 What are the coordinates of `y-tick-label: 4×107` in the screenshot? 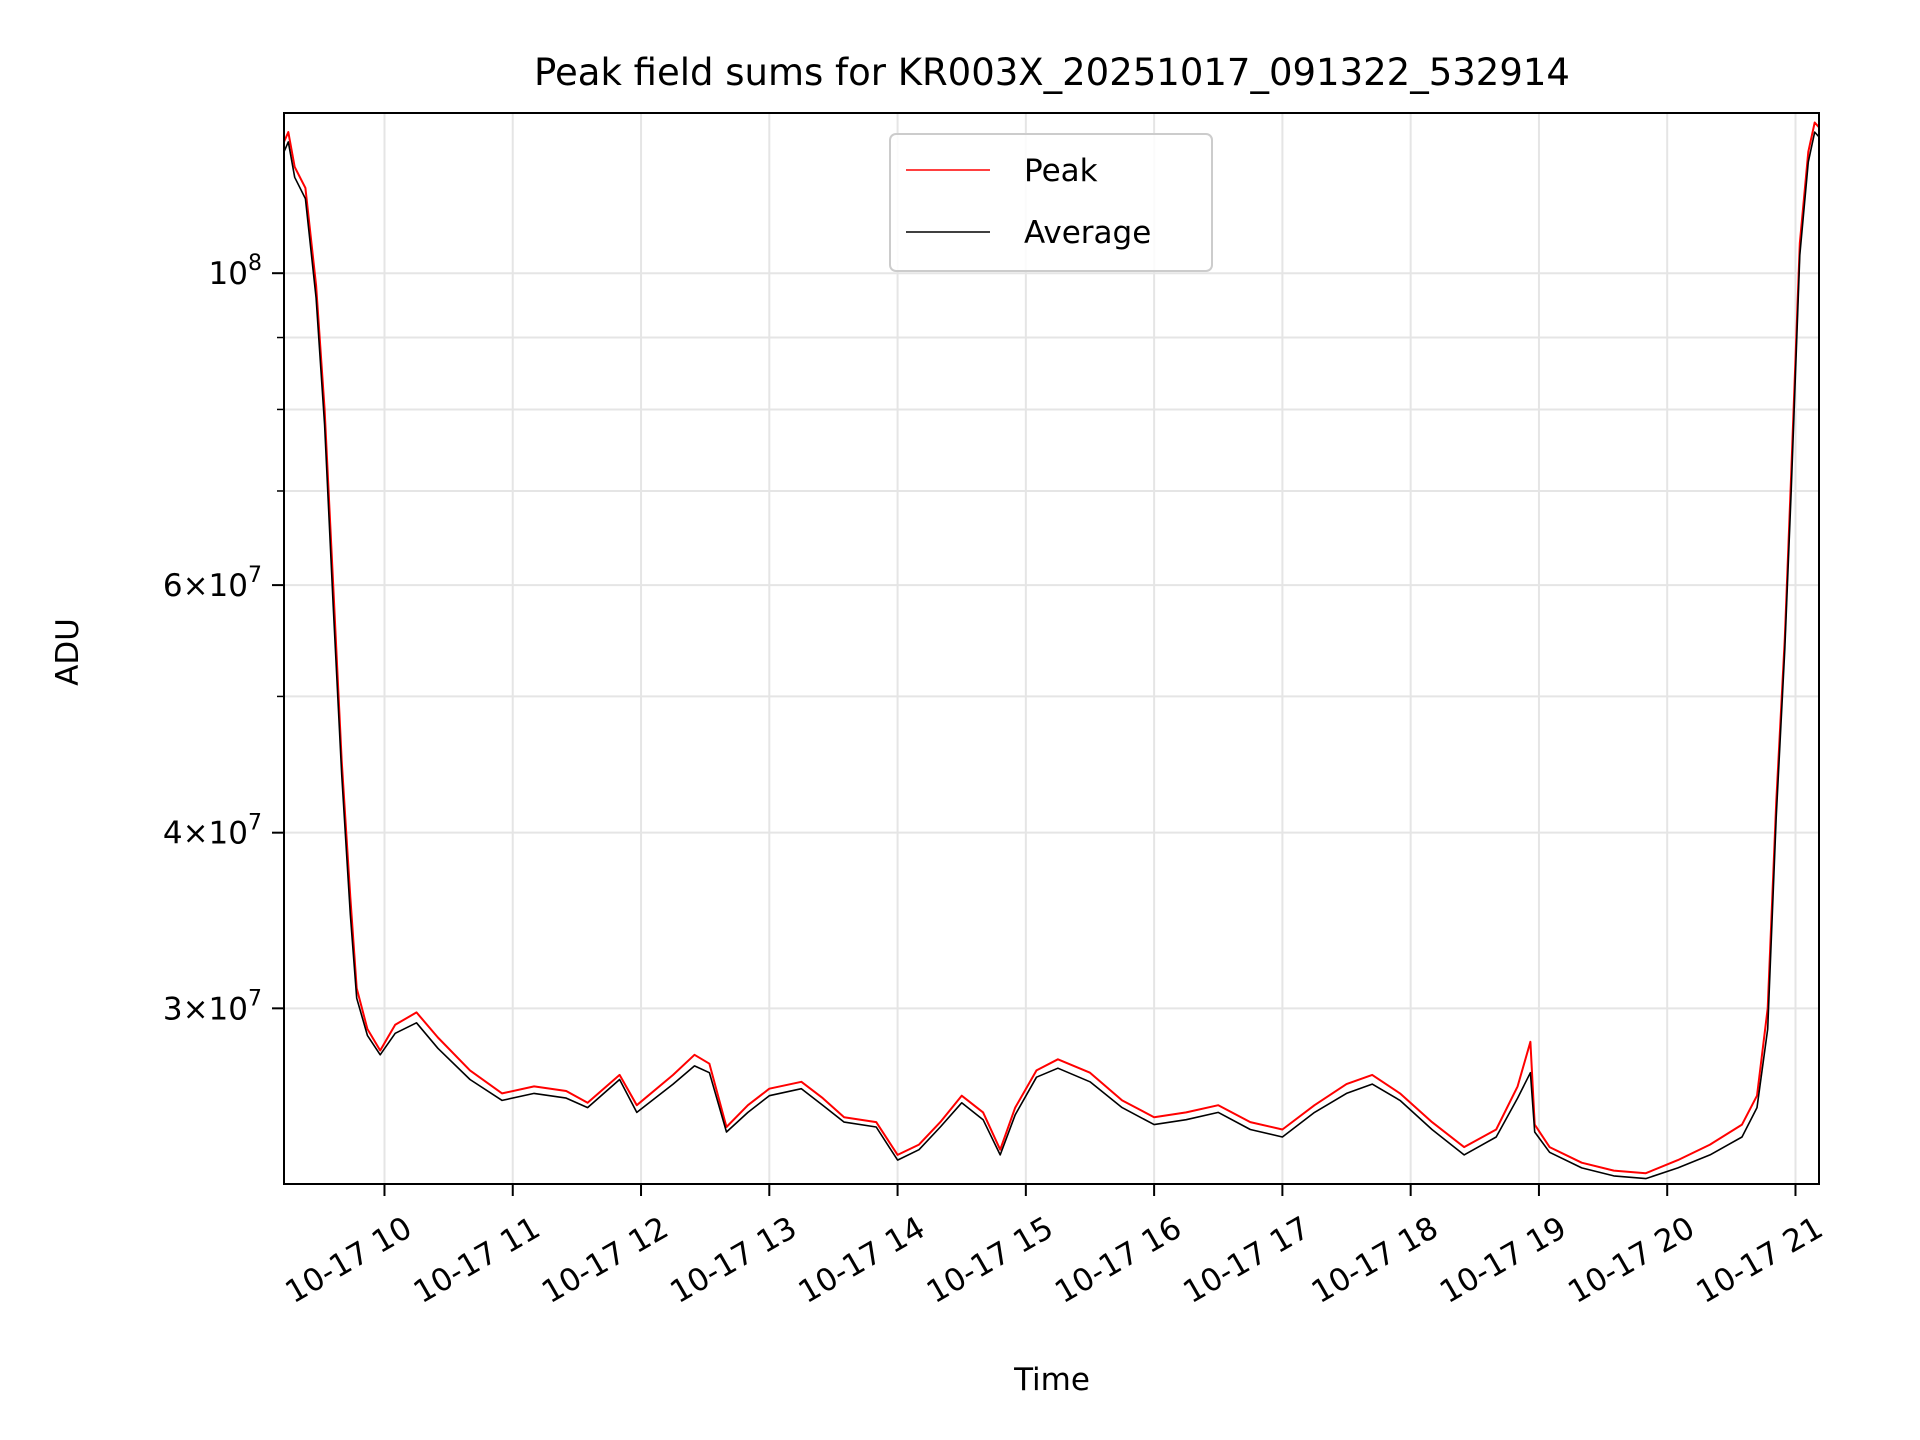 It's located at (212, 831).